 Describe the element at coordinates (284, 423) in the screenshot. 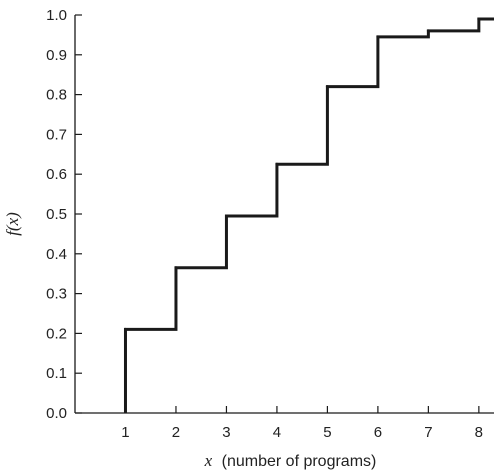

I see `x-axis: 1 2 3 4 5 6 7 8` at that location.